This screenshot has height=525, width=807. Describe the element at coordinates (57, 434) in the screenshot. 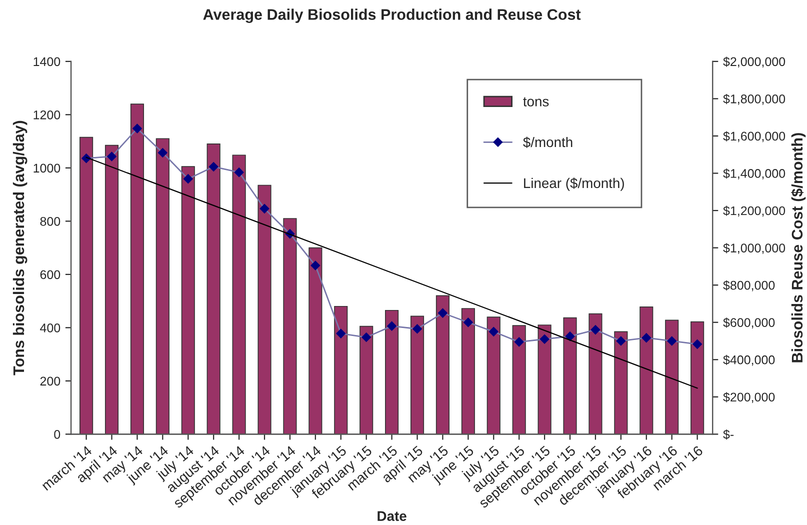

I see `y-tick-label: 0` at that location.